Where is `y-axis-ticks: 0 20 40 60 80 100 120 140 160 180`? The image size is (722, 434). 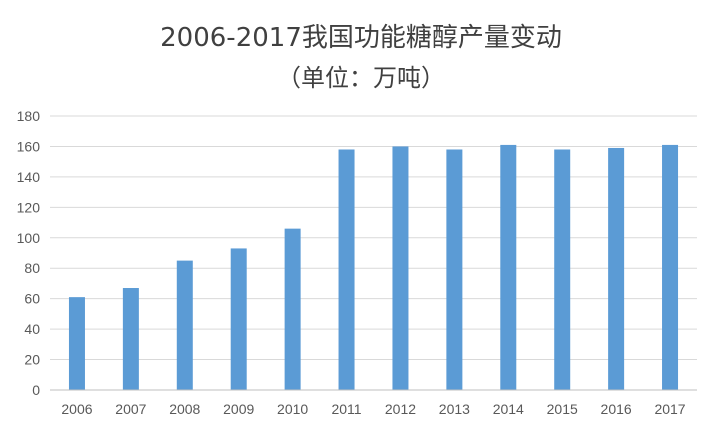
y-axis-ticks: 0 20 40 60 80 100 120 140 160 180 is located at coordinates (29, 253).